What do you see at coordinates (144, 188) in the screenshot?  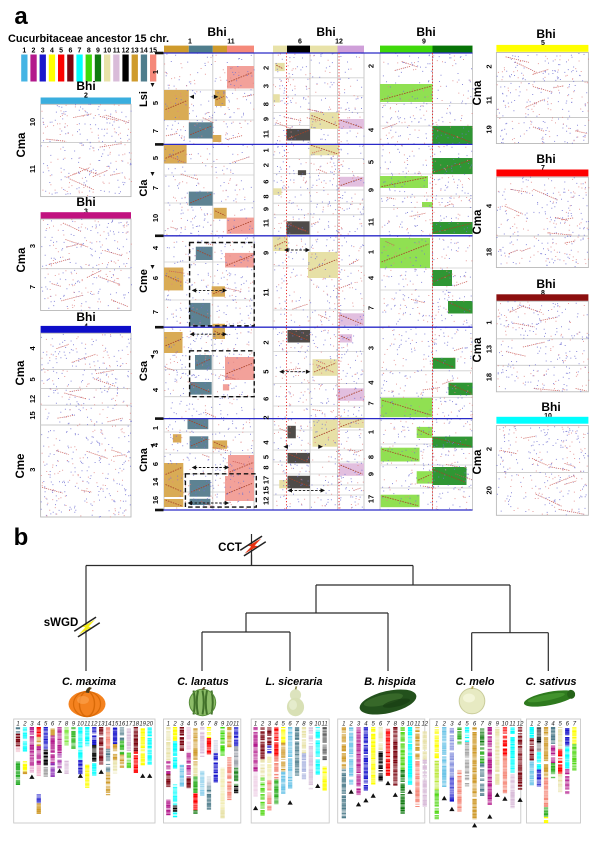 I see `svg-text: Cla` at bounding box center [144, 188].